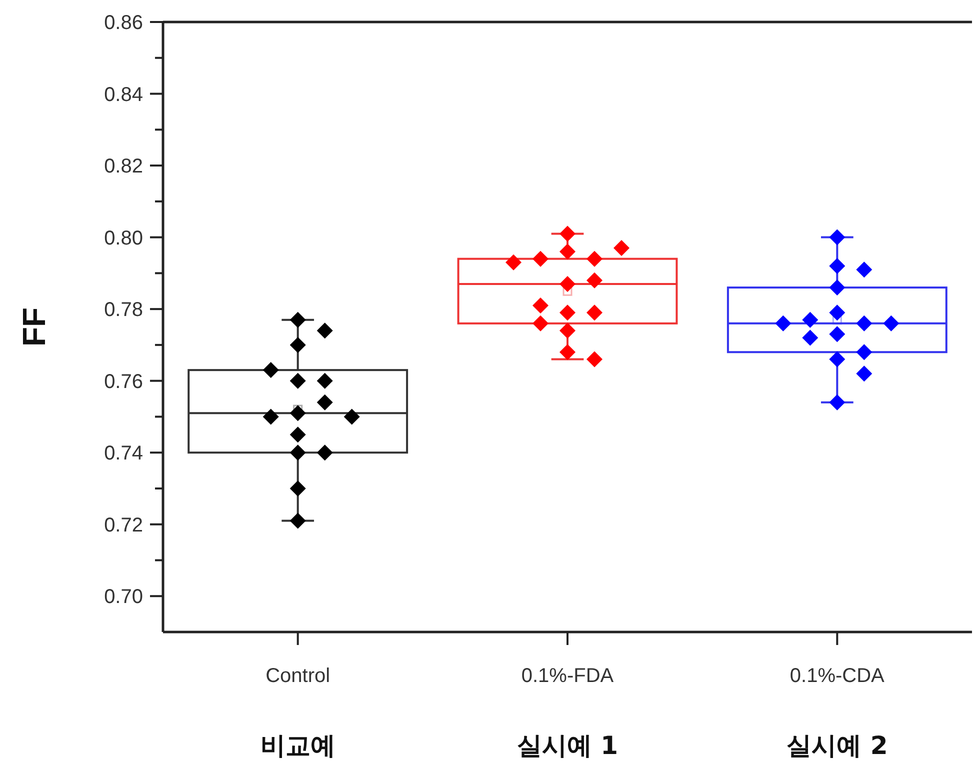 Image resolution: width=973 pixels, height=769 pixels. What do you see at coordinates (123, 525) in the screenshot?
I see `y-tick-label: 0.72` at bounding box center [123, 525].